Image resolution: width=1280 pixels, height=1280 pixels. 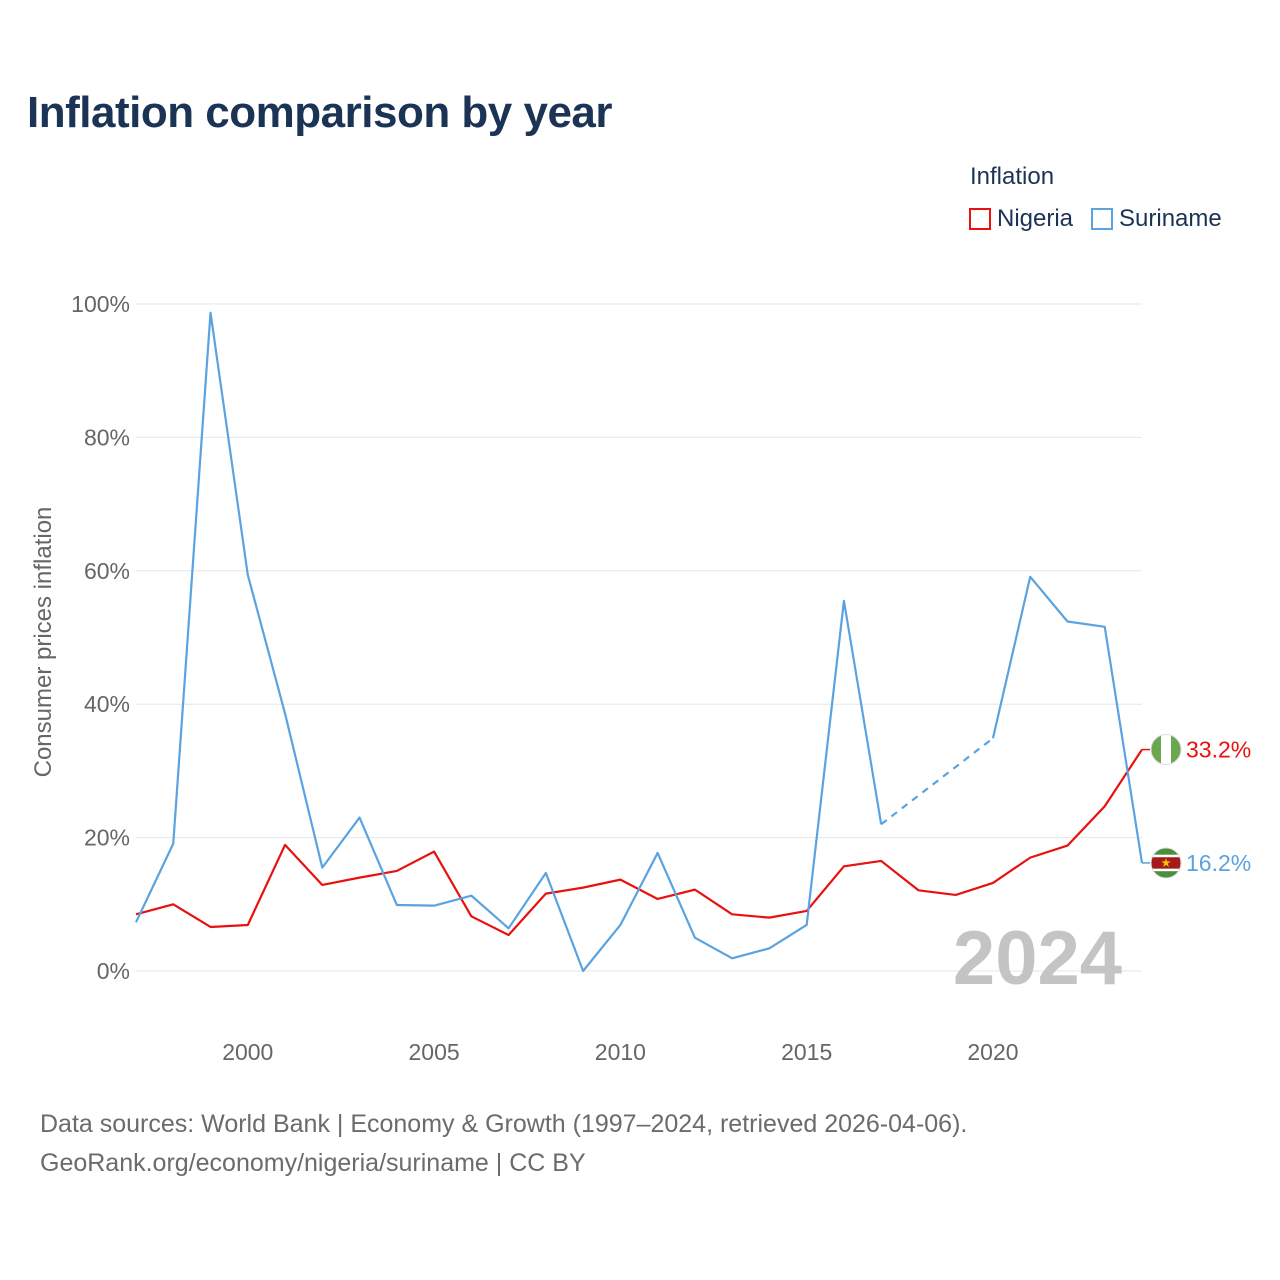 What do you see at coordinates (1067, 719) in the screenshot?
I see `series-line-suriname` at bounding box center [1067, 719].